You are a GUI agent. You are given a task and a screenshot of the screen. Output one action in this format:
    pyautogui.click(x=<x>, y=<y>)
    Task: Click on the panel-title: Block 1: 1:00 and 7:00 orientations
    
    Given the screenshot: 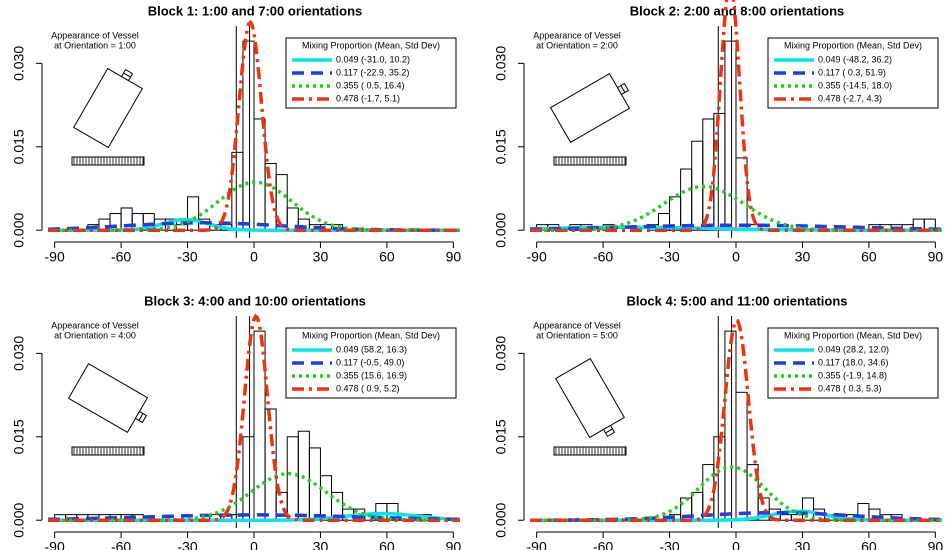 What is the action you would take?
    pyautogui.click(x=255, y=10)
    